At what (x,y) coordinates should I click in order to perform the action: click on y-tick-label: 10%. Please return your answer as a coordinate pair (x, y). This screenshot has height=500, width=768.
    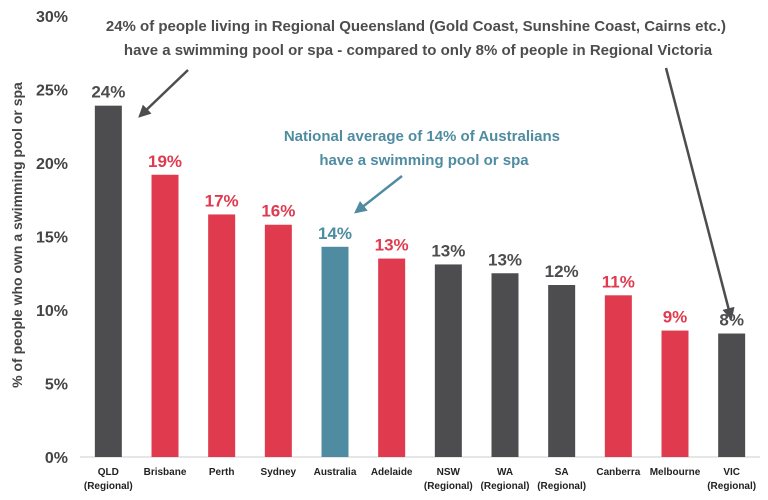
    Looking at the image, I should click on (52, 311).